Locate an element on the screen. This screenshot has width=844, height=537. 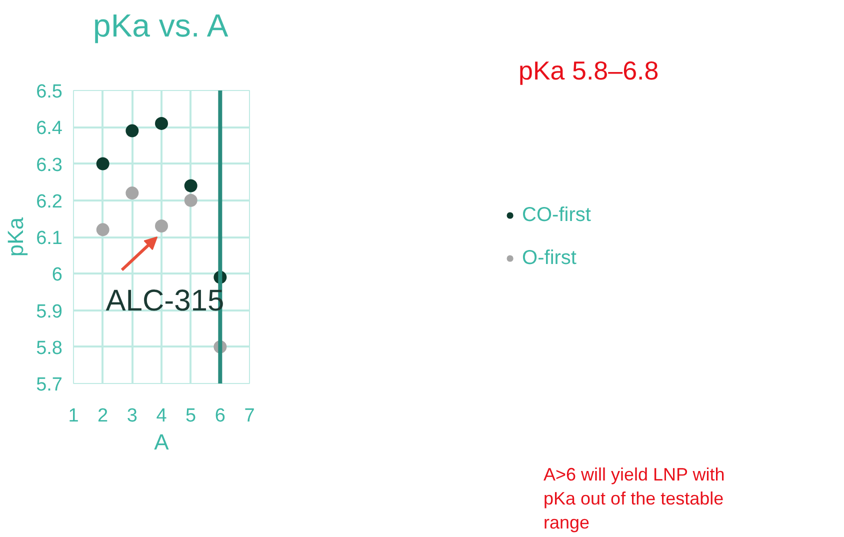
y-tick-label: 5.9 is located at coordinates (49, 311).